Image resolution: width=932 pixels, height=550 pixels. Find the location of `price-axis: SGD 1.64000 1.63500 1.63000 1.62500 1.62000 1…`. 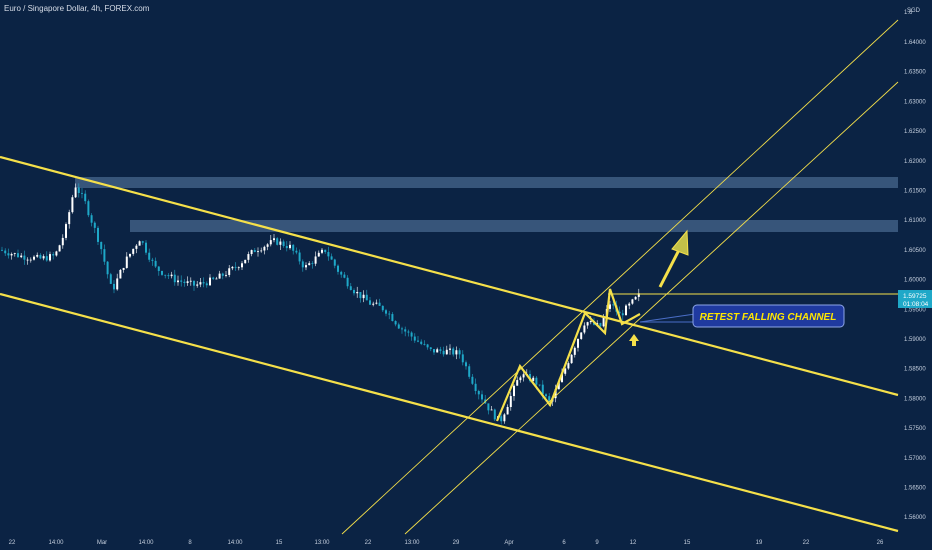

price-axis: SGD 1.64000 1.63500 1.63000 1.62500 1.62000 1… is located at coordinates (915, 264).